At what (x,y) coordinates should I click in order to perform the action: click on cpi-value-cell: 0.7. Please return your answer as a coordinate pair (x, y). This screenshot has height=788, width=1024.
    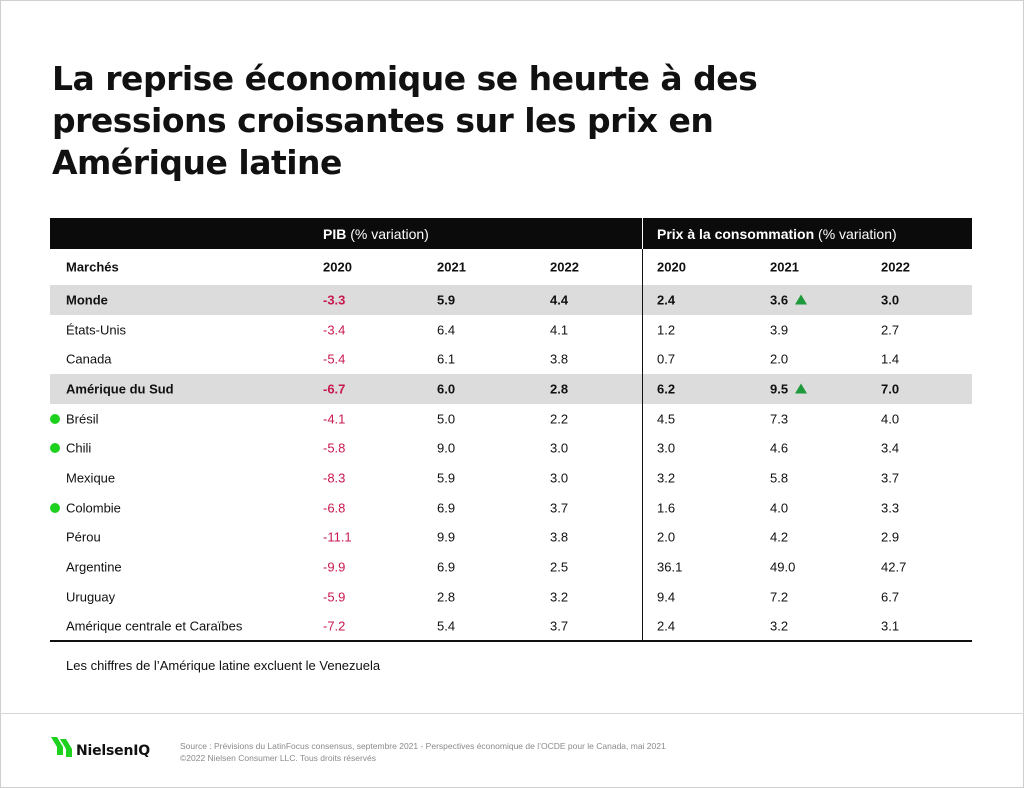
    Looking at the image, I should click on (666, 359).